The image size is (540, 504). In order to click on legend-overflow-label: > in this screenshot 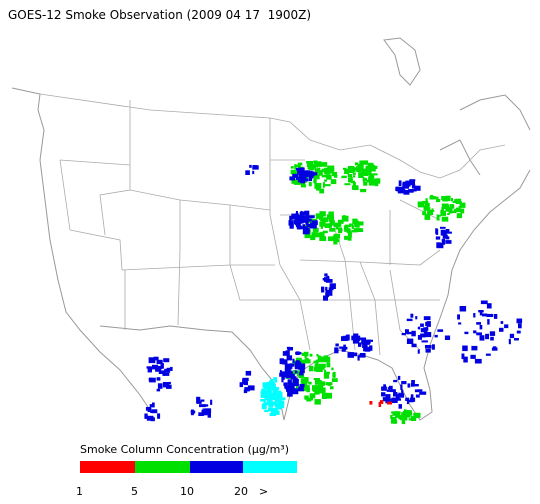, I will do `click(263, 491)`.